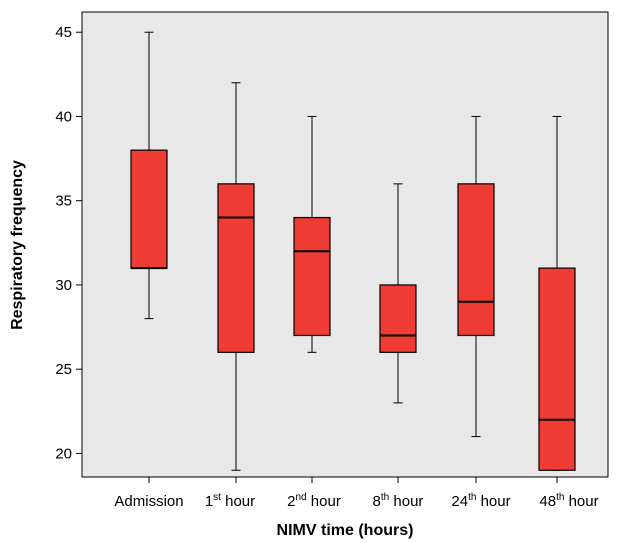 The height and width of the screenshot is (543, 624). Describe the element at coordinates (377, 501) in the screenshot. I see `x-tick-label-base: 8` at that location.